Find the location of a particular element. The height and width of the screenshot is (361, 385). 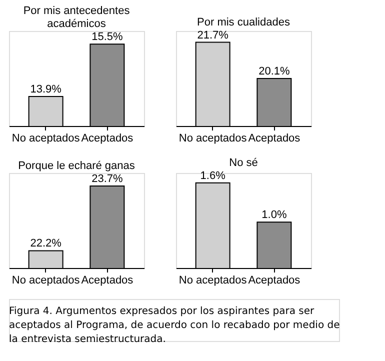

chart-title: Porque le echaré ganas is located at coordinates (77, 166).